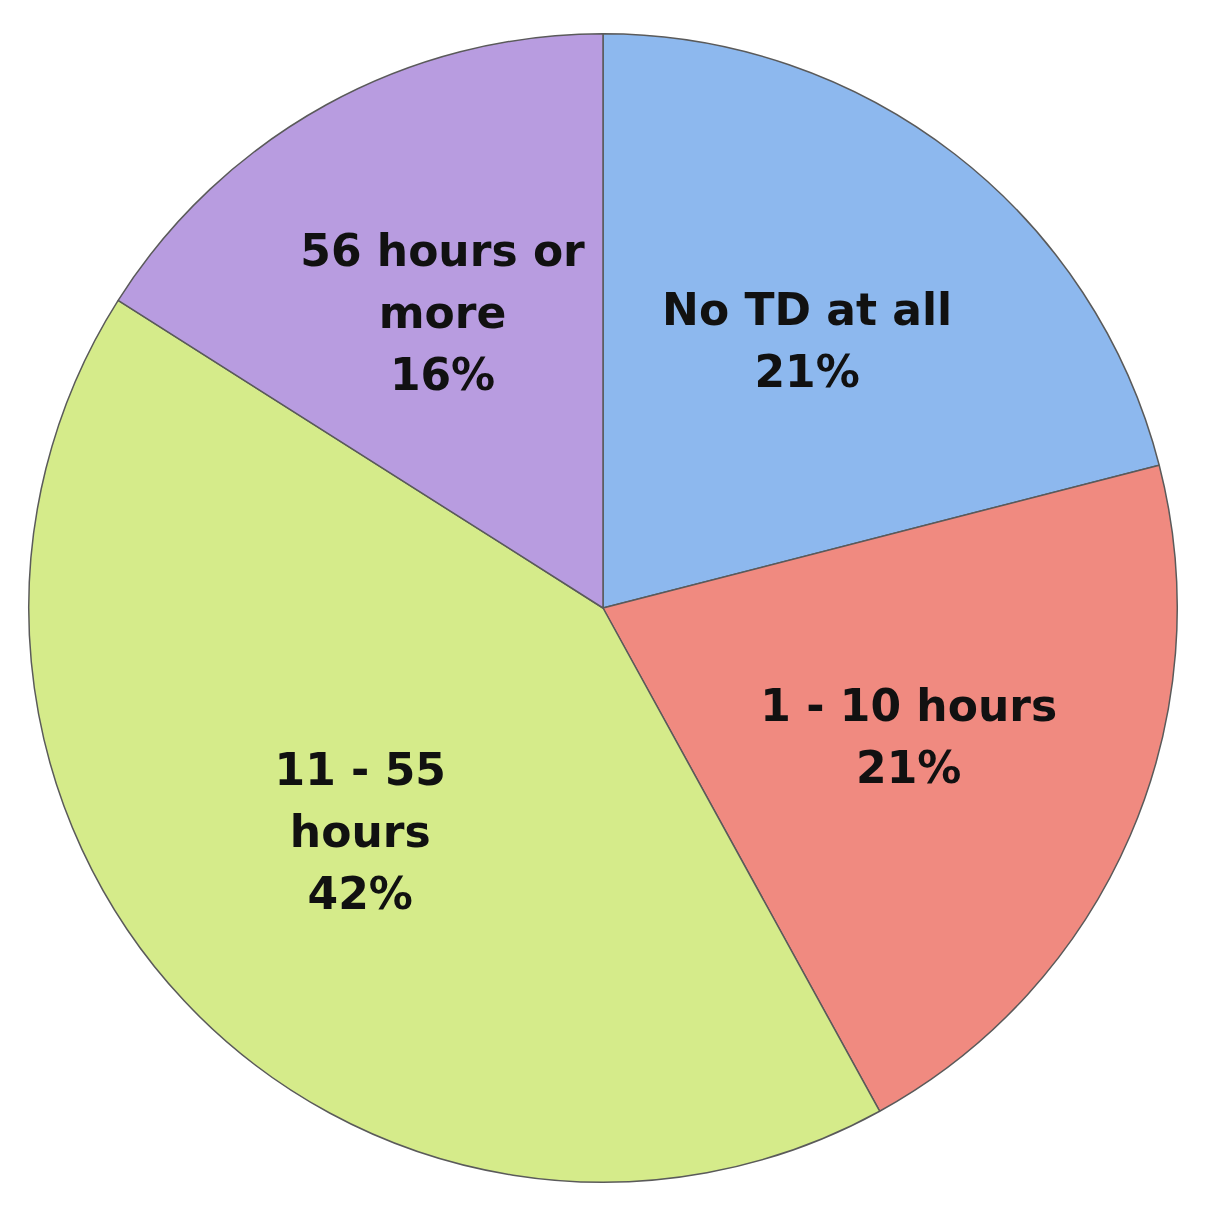 This screenshot has height=1225, width=1207. I want to click on slice-label: No TD at all, so click(807, 310).